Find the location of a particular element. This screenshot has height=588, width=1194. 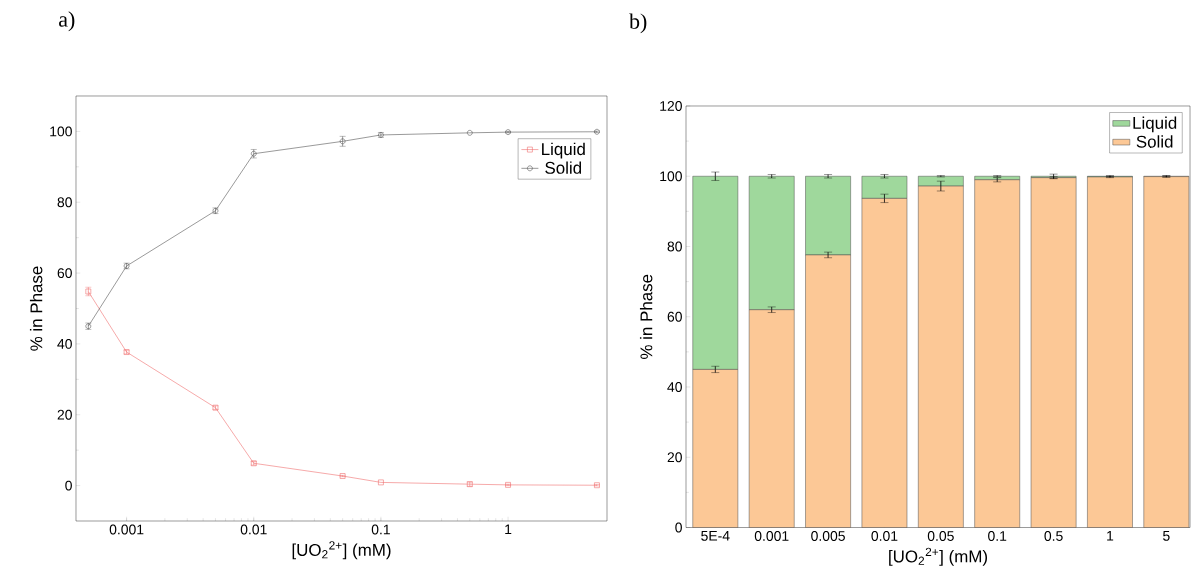

x-tick-label: 5 is located at coordinates (1166, 536).